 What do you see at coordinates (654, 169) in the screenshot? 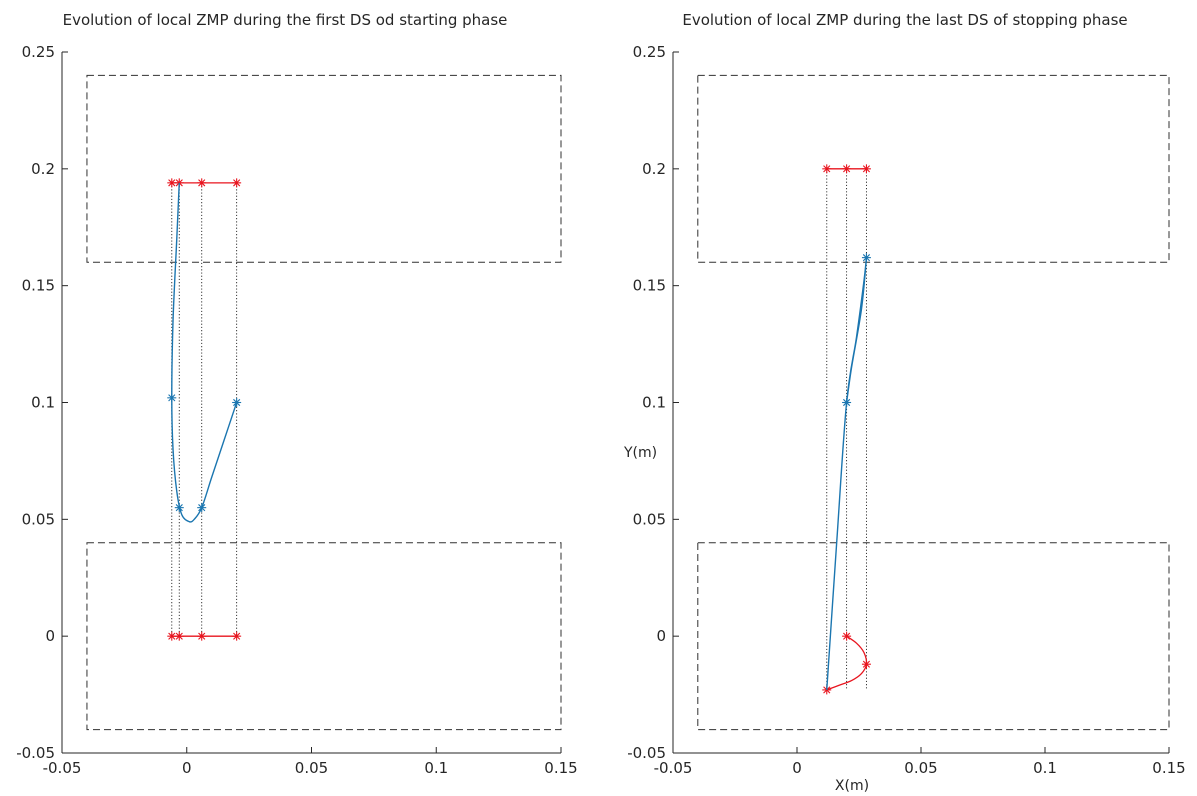
I see `right-y-tick-label: 0.2` at bounding box center [654, 169].